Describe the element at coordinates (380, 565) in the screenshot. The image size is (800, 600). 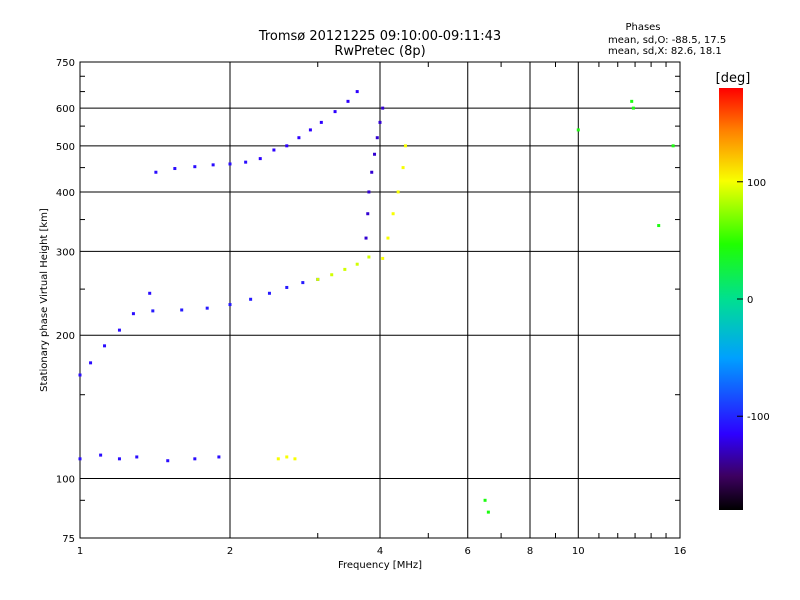
I see `x-axis-label: Frequency [MHz]` at that location.